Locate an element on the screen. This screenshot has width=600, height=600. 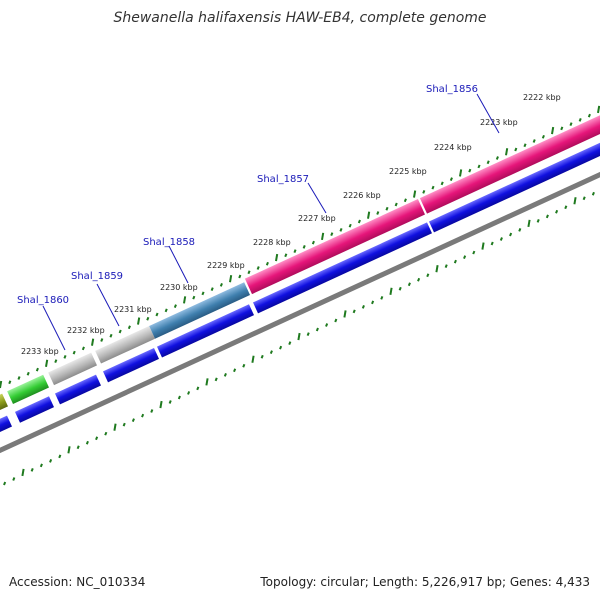
gene-label: Shal_1856 is located at coordinates (452, 89).